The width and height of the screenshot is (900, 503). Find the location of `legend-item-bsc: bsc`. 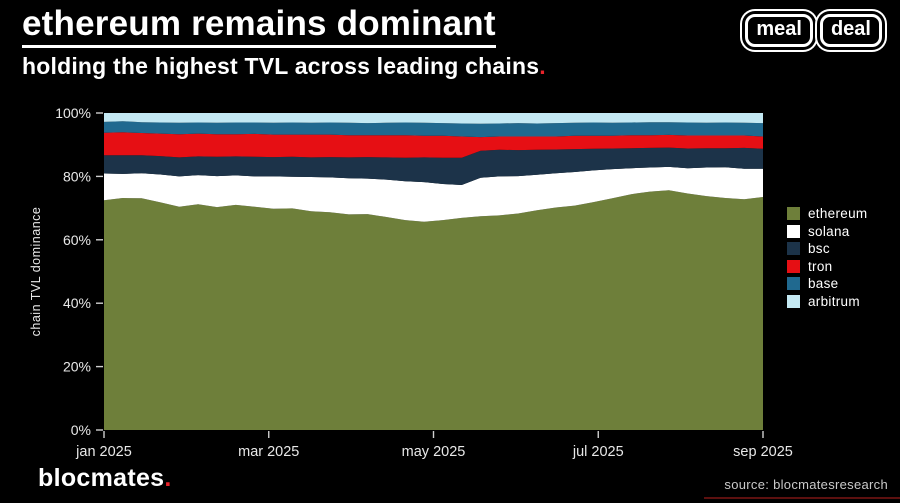

legend-item-bsc: bsc is located at coordinates (827, 249).